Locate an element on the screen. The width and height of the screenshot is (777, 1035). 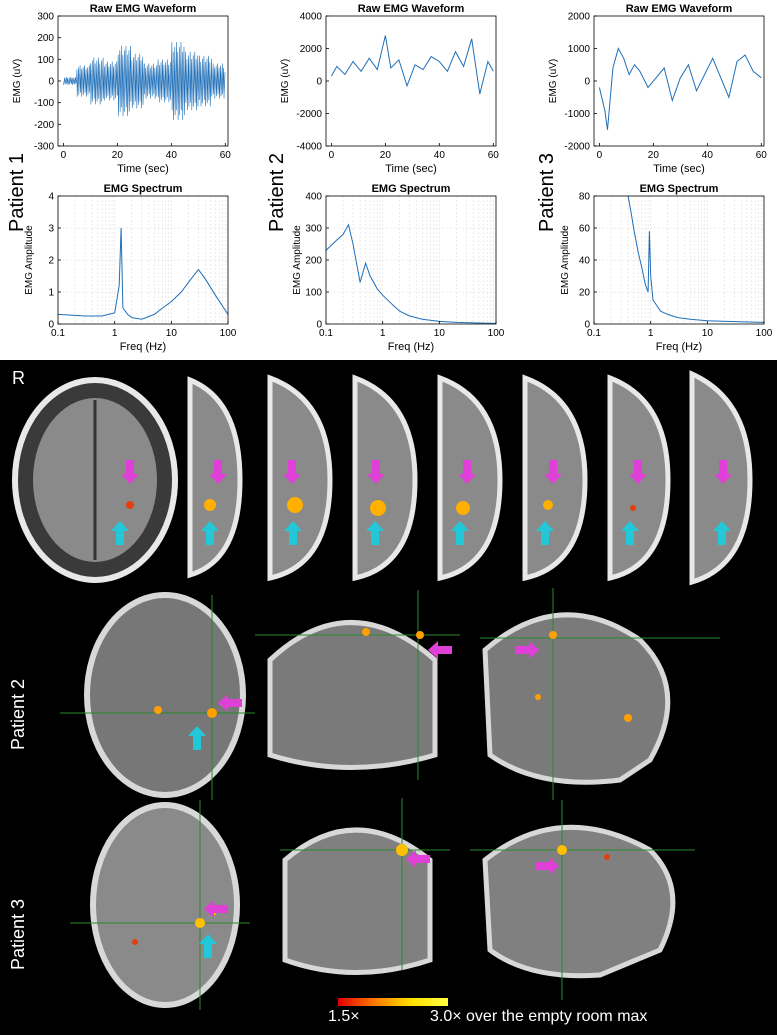
activation-spots-row2 is located at coordinates (393, 675).